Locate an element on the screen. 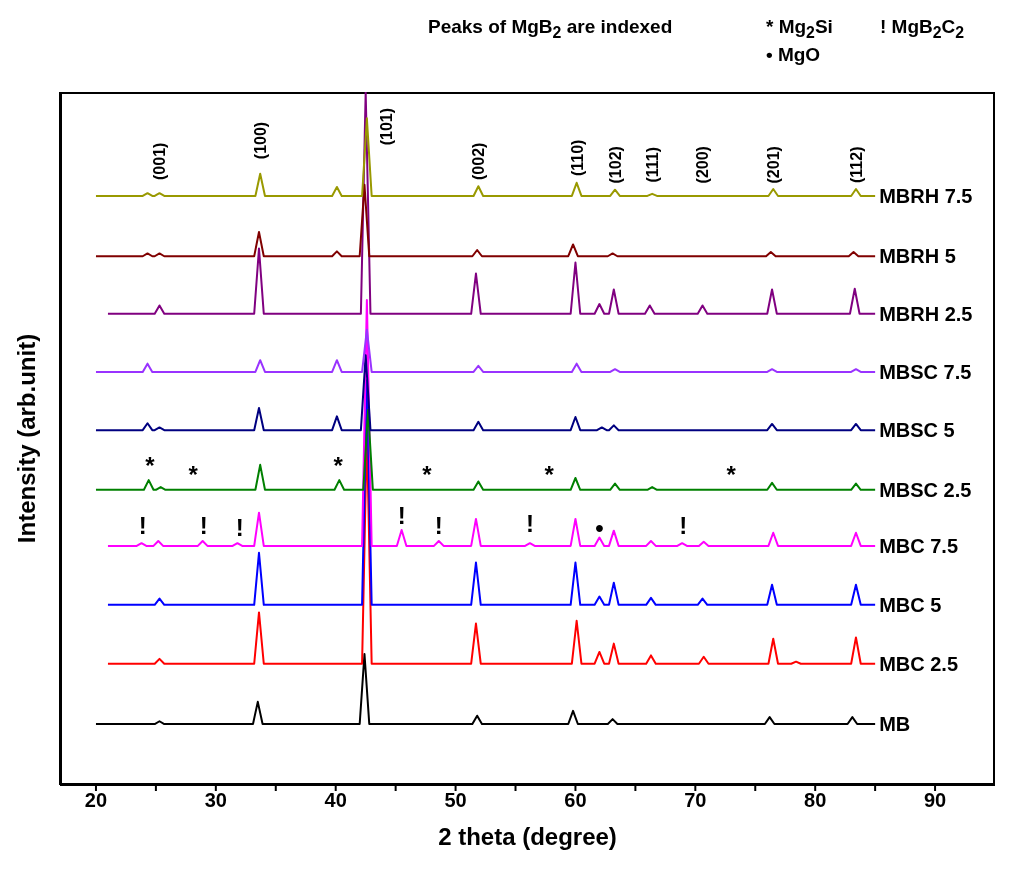 This screenshot has width=1011, height=879. series-label: MBRH 7.5 is located at coordinates (926, 195).